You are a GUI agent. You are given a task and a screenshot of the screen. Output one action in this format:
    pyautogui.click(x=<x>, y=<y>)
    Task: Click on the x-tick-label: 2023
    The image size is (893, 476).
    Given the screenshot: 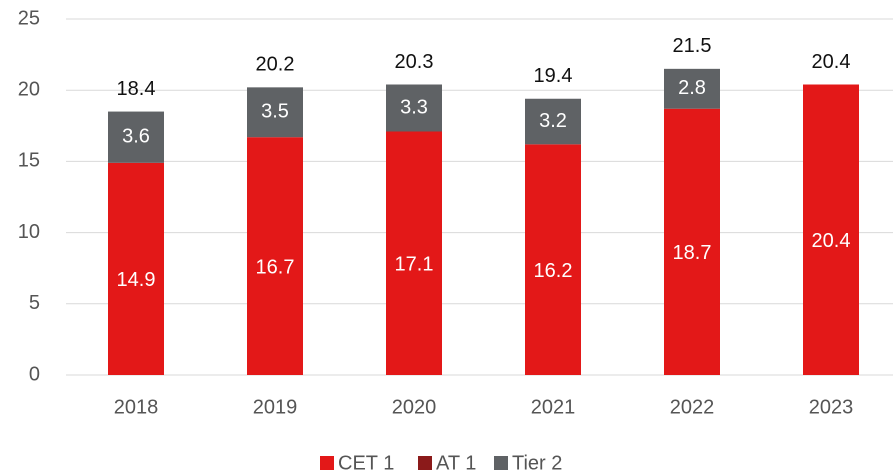 What is the action you would take?
    pyautogui.click(x=831, y=407)
    